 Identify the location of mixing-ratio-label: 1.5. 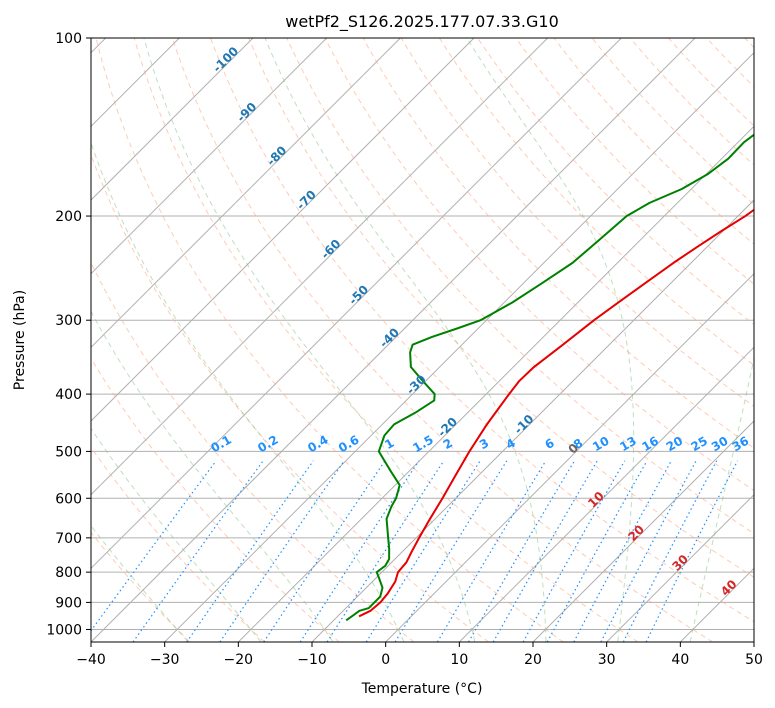
(422, 444).